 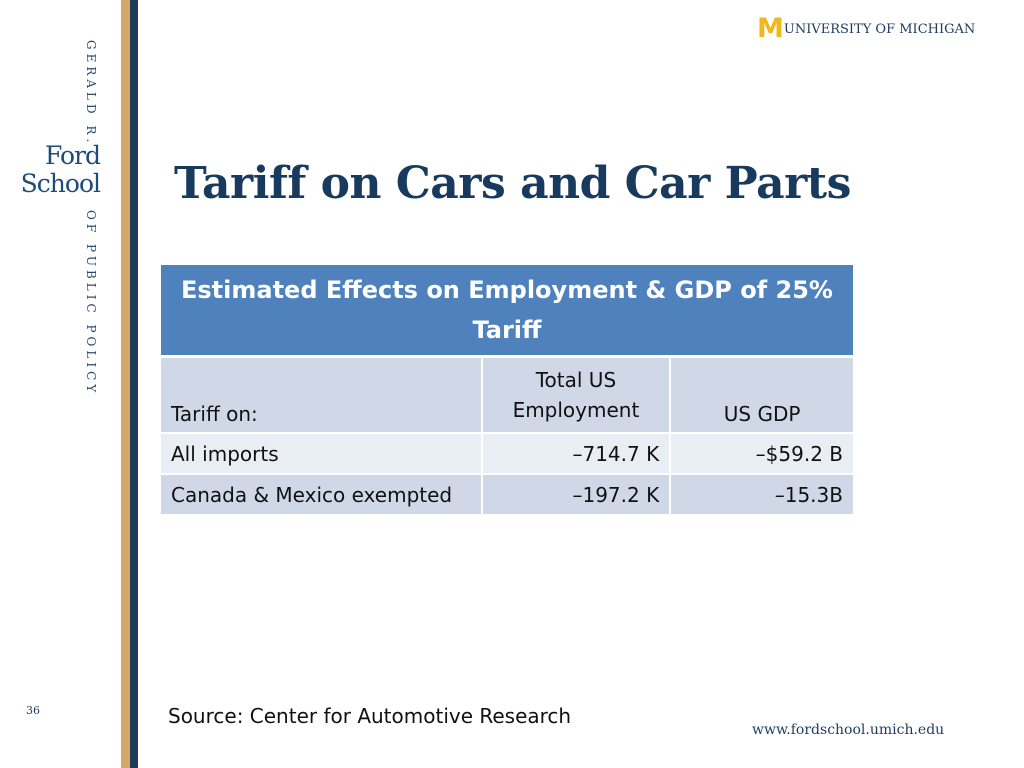 What do you see at coordinates (33, 710) in the screenshot?
I see `page-number: 36` at bounding box center [33, 710].